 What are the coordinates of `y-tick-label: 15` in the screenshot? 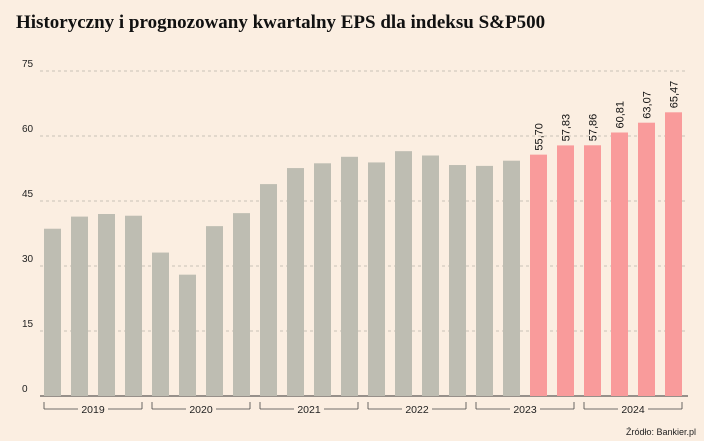 It's located at (28, 324).